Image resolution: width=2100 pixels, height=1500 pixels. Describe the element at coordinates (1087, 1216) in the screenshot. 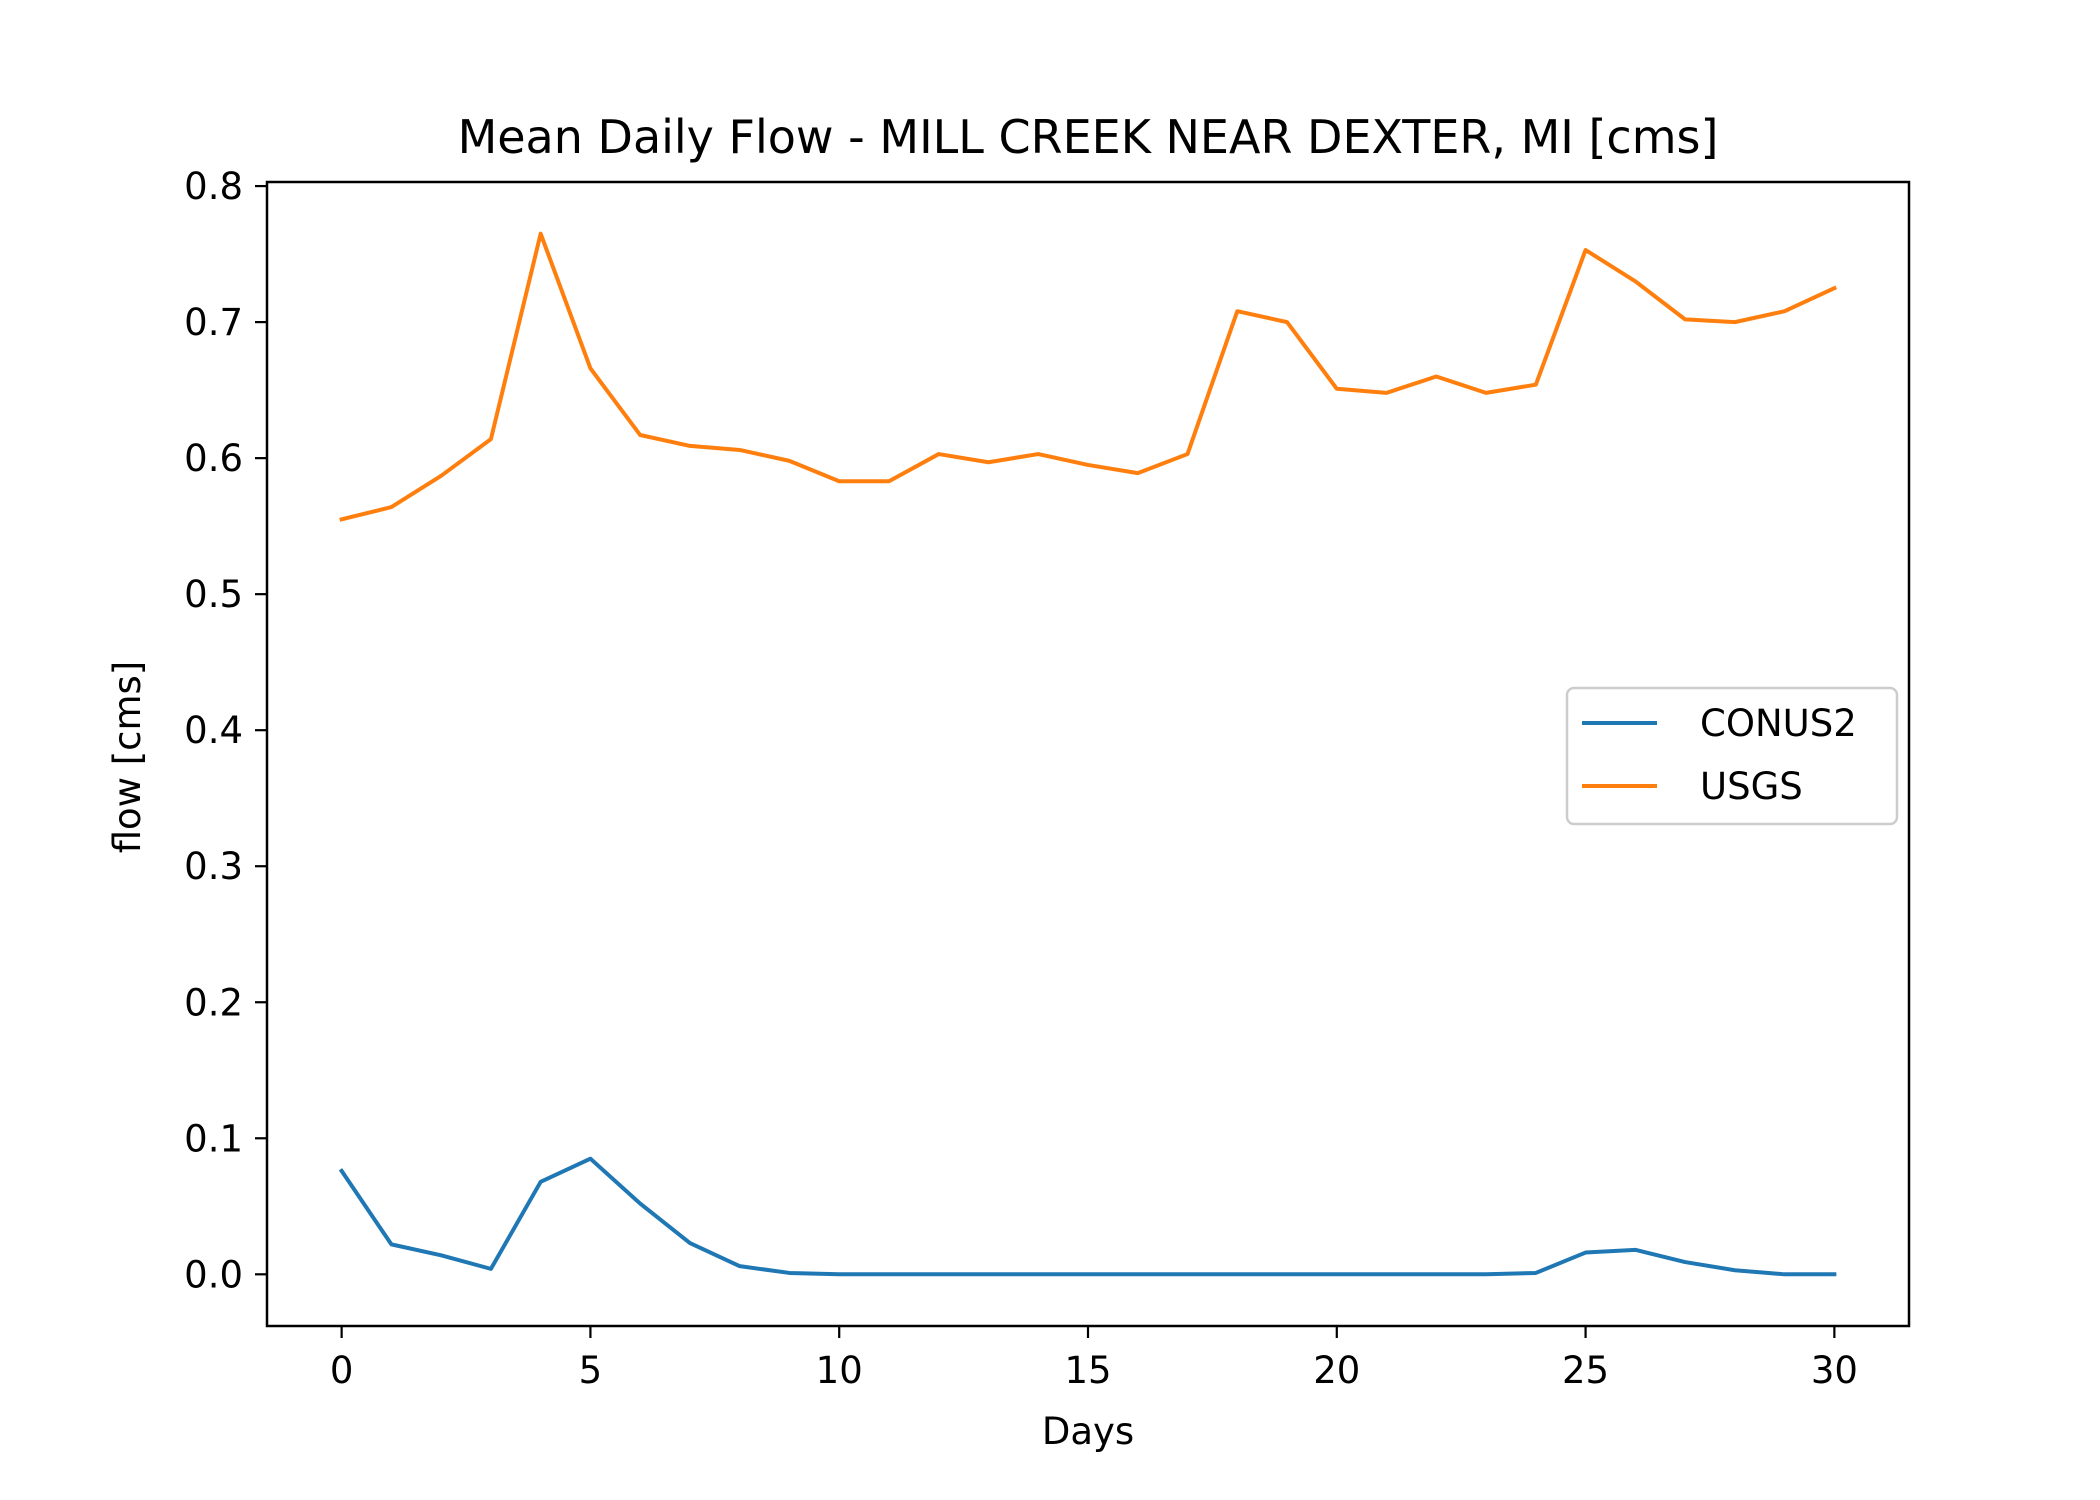

I see `series-line-conus2` at that location.